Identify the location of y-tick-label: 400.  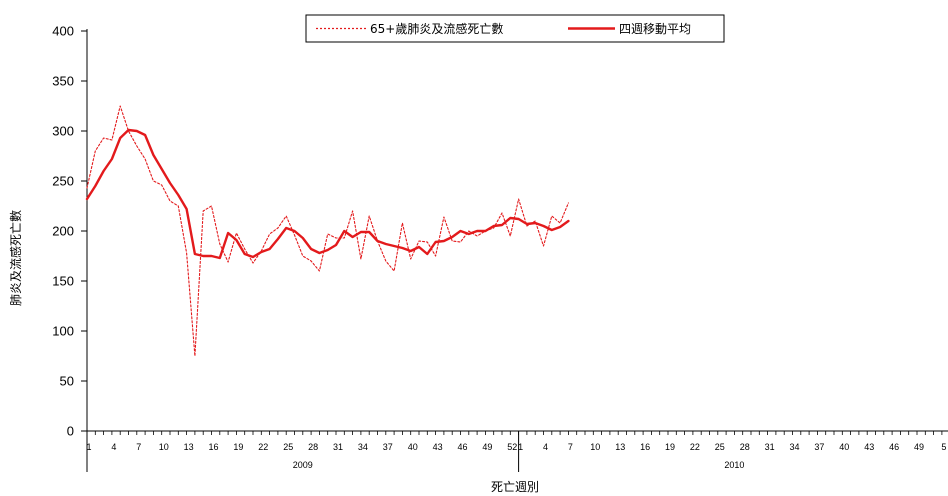
(63, 31).